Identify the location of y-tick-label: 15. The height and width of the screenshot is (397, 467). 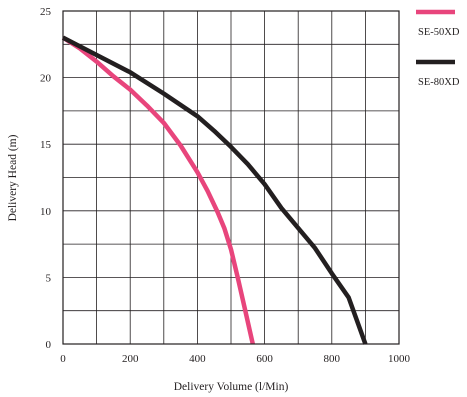
(46, 145).